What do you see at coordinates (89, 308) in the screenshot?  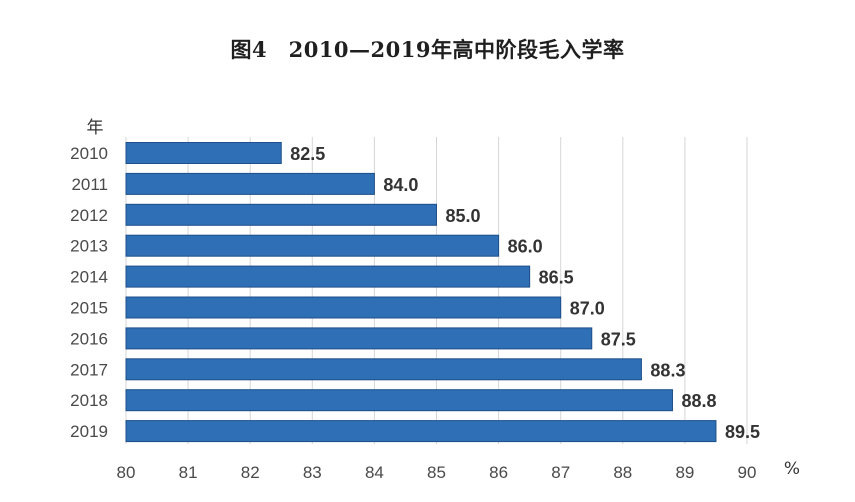 I see `y-tick-label: 2015` at bounding box center [89, 308].